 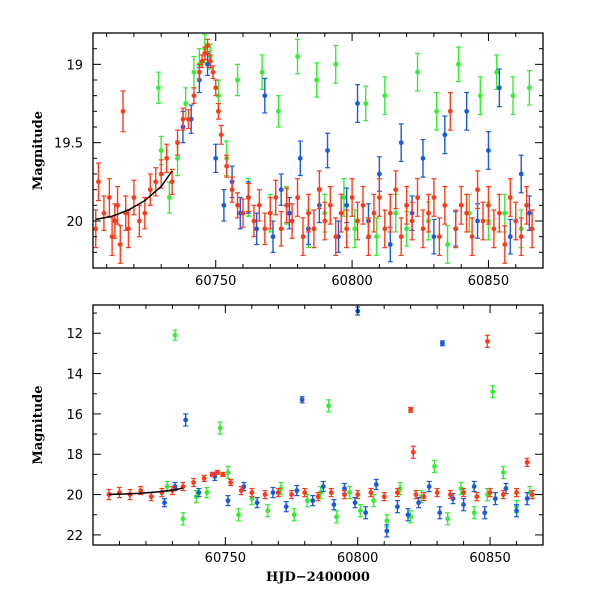 What do you see at coordinates (38, 424) in the screenshot?
I see `bottom-panel-y-axis-label: Magnitude` at bounding box center [38, 424].